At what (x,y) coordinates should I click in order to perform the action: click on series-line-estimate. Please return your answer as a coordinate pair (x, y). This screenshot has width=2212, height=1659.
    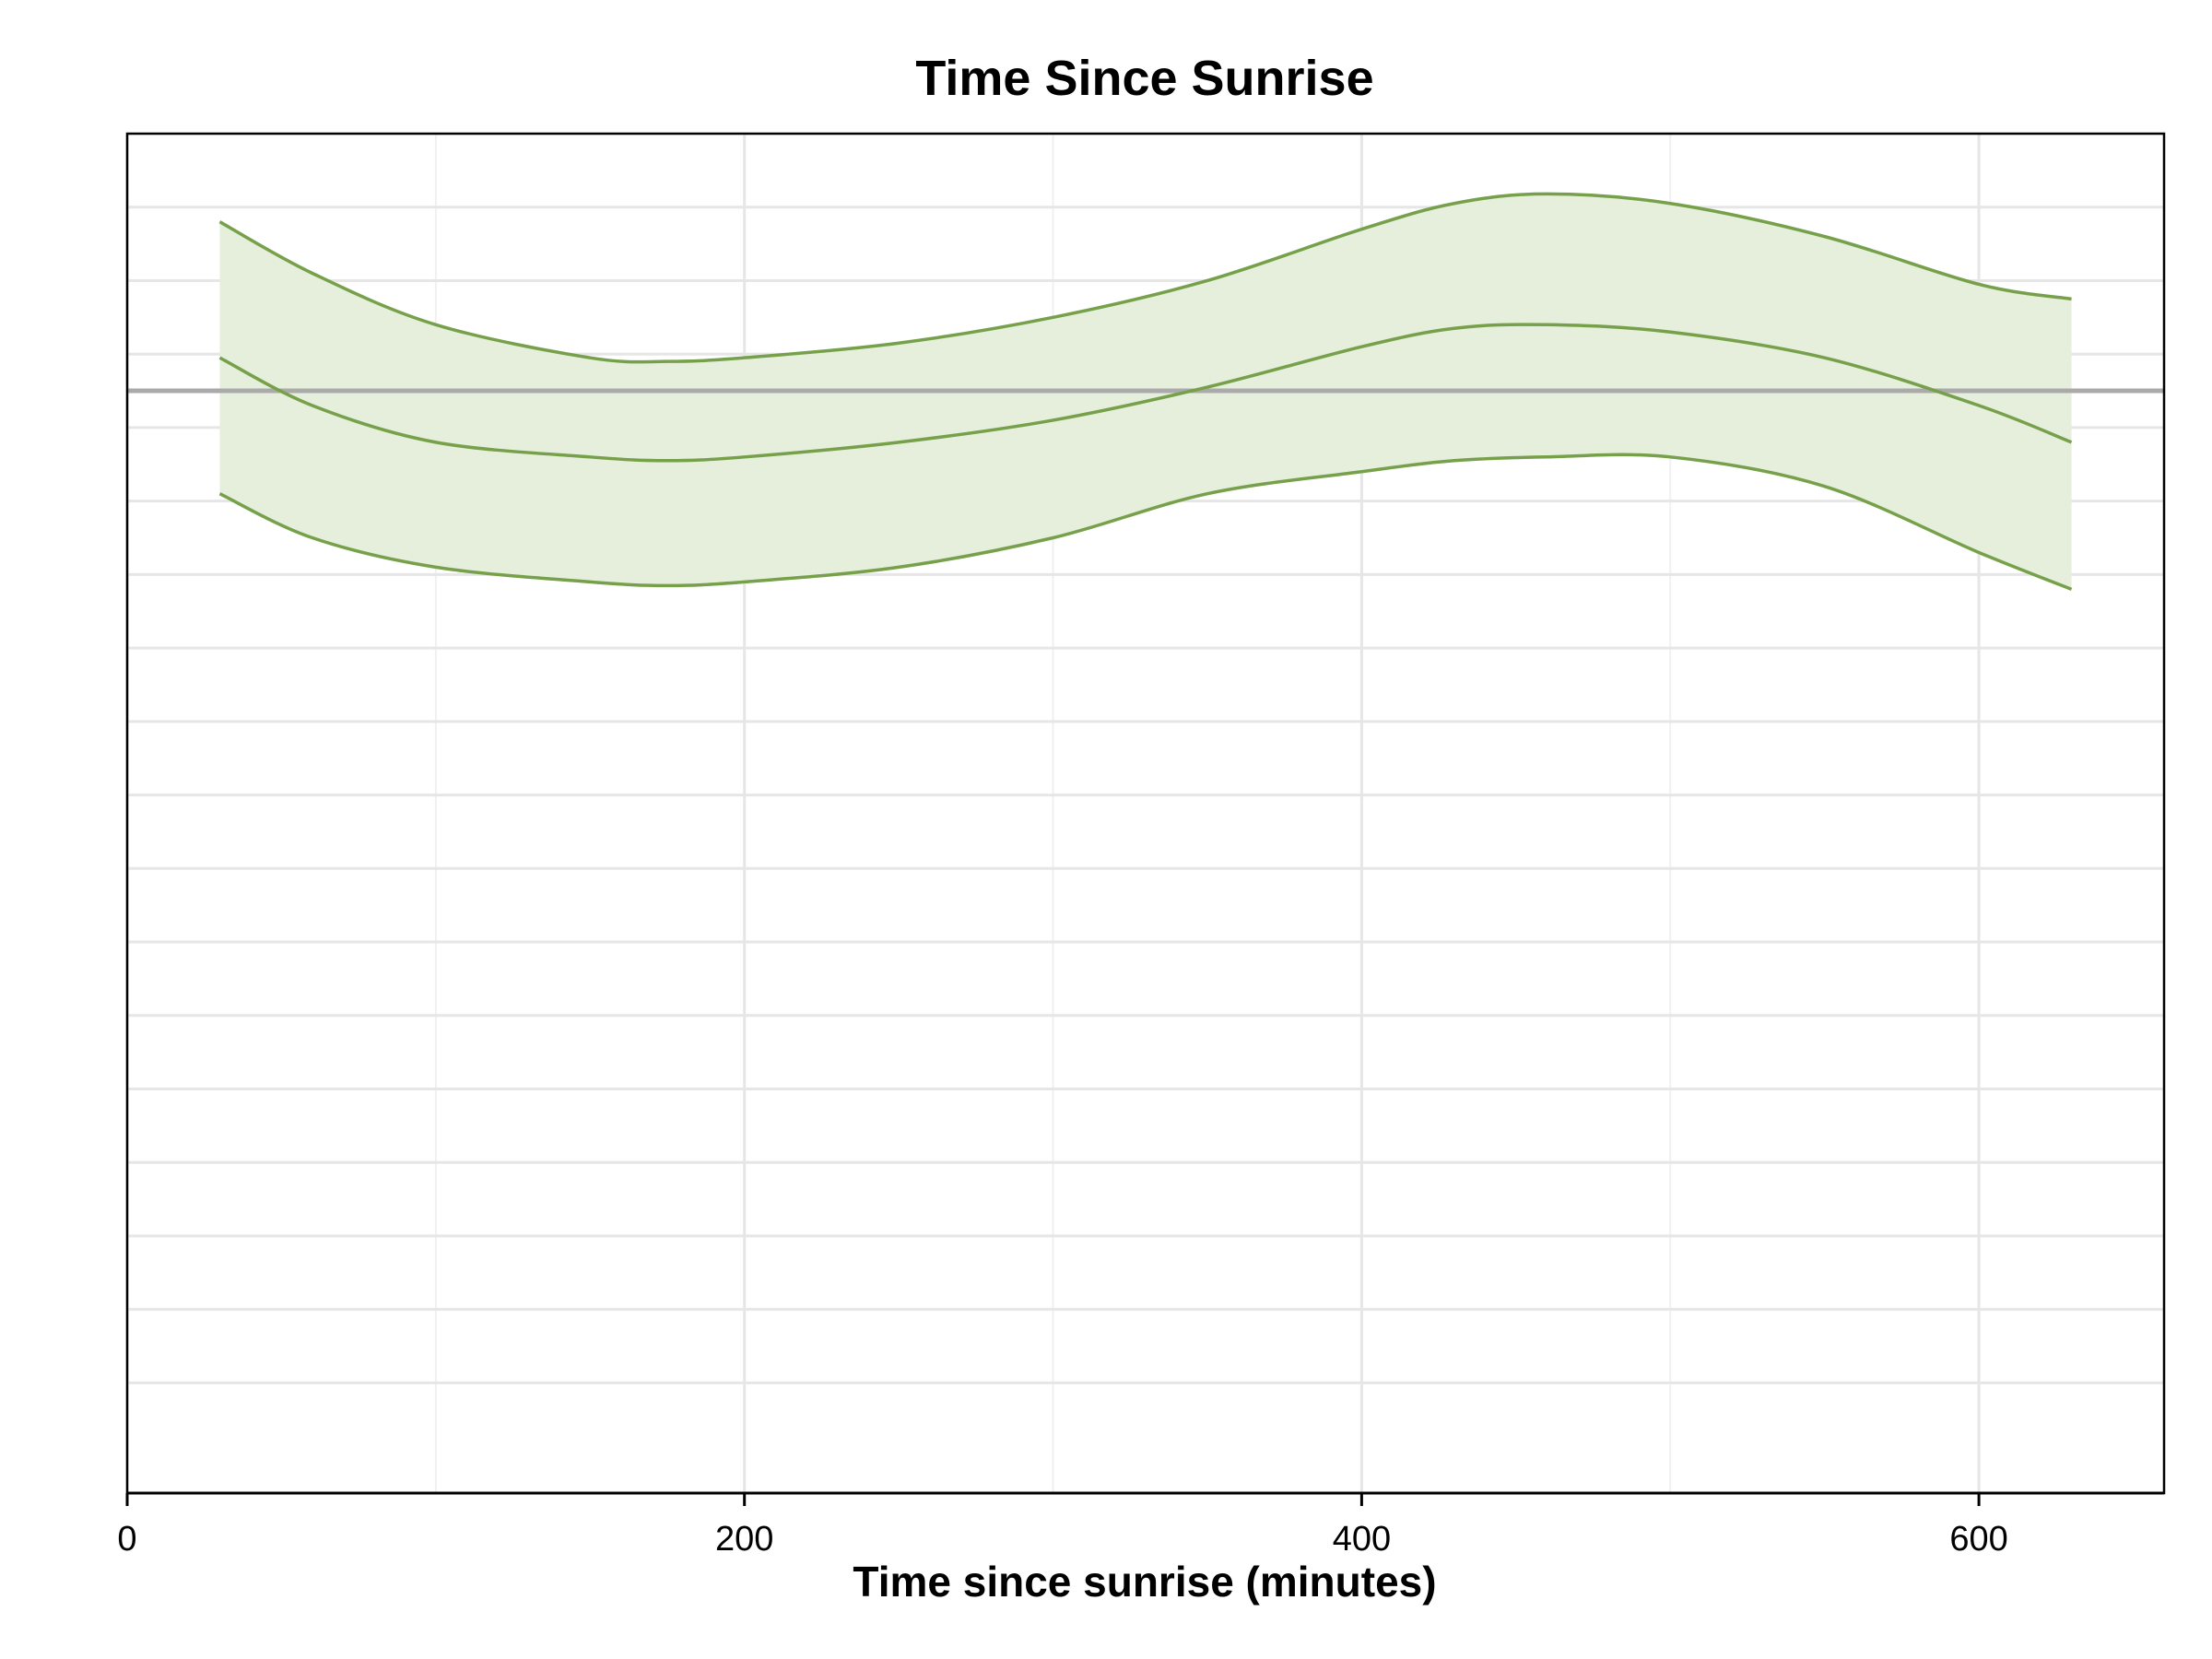
    Looking at the image, I should click on (1145, 393).